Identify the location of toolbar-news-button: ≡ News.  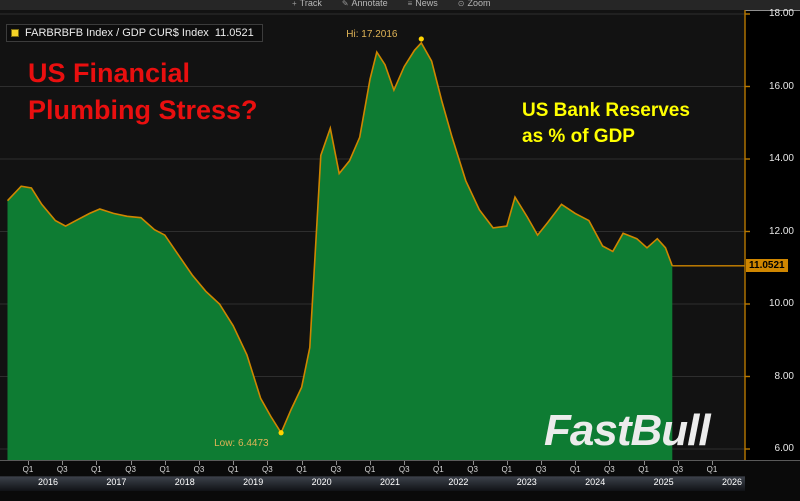
(423, 4).